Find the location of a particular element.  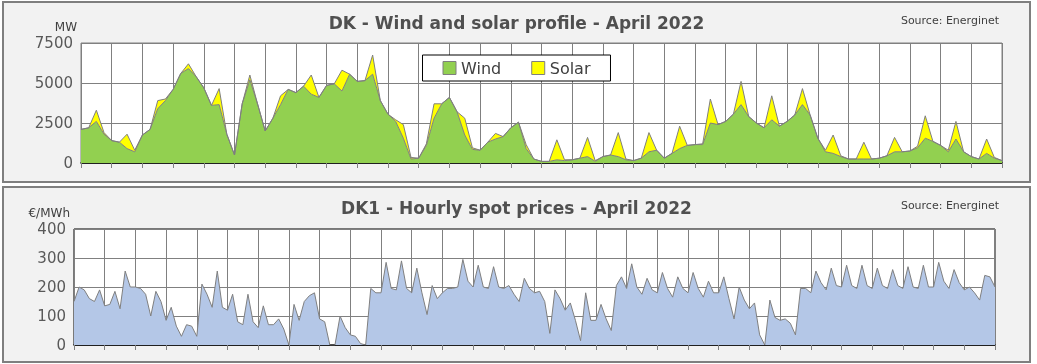

y-tick-label: 300 is located at coordinates (51, 258).